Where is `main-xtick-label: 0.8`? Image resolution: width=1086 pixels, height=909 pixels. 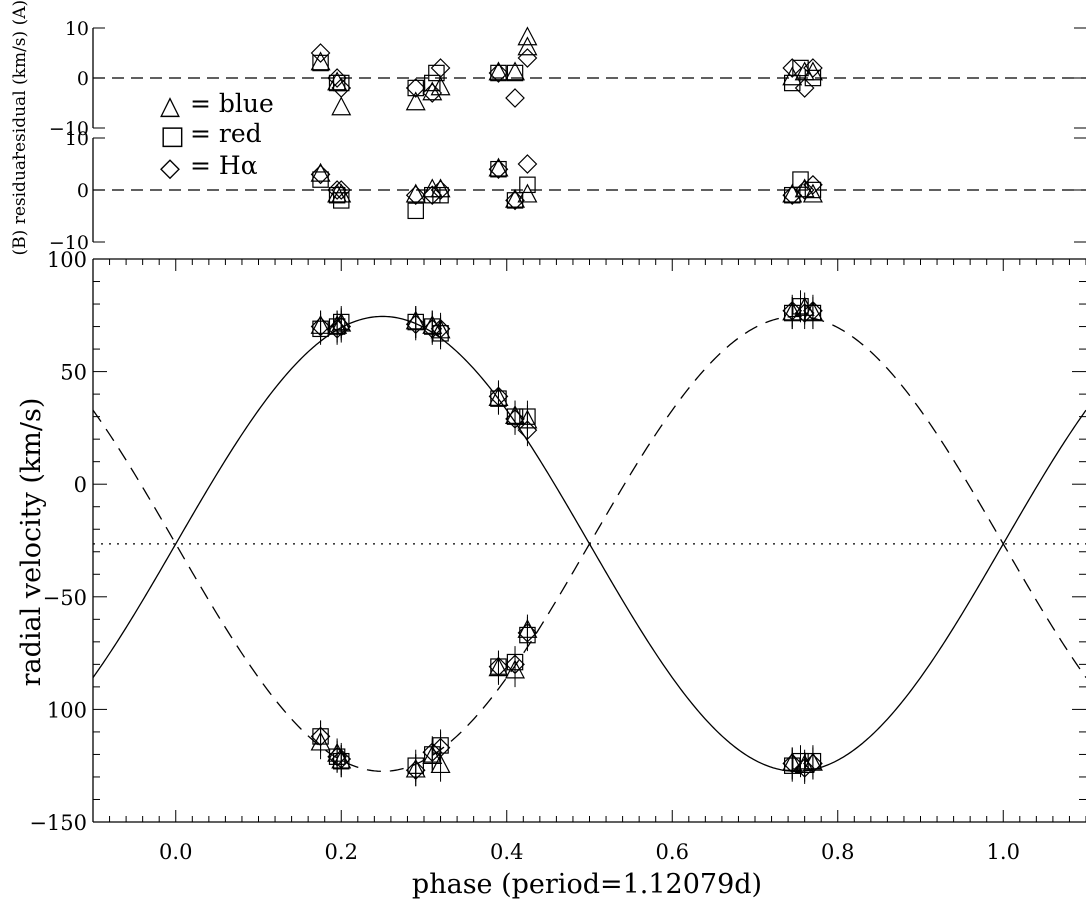
main-xtick-label: 0.8 is located at coordinates (837, 852).